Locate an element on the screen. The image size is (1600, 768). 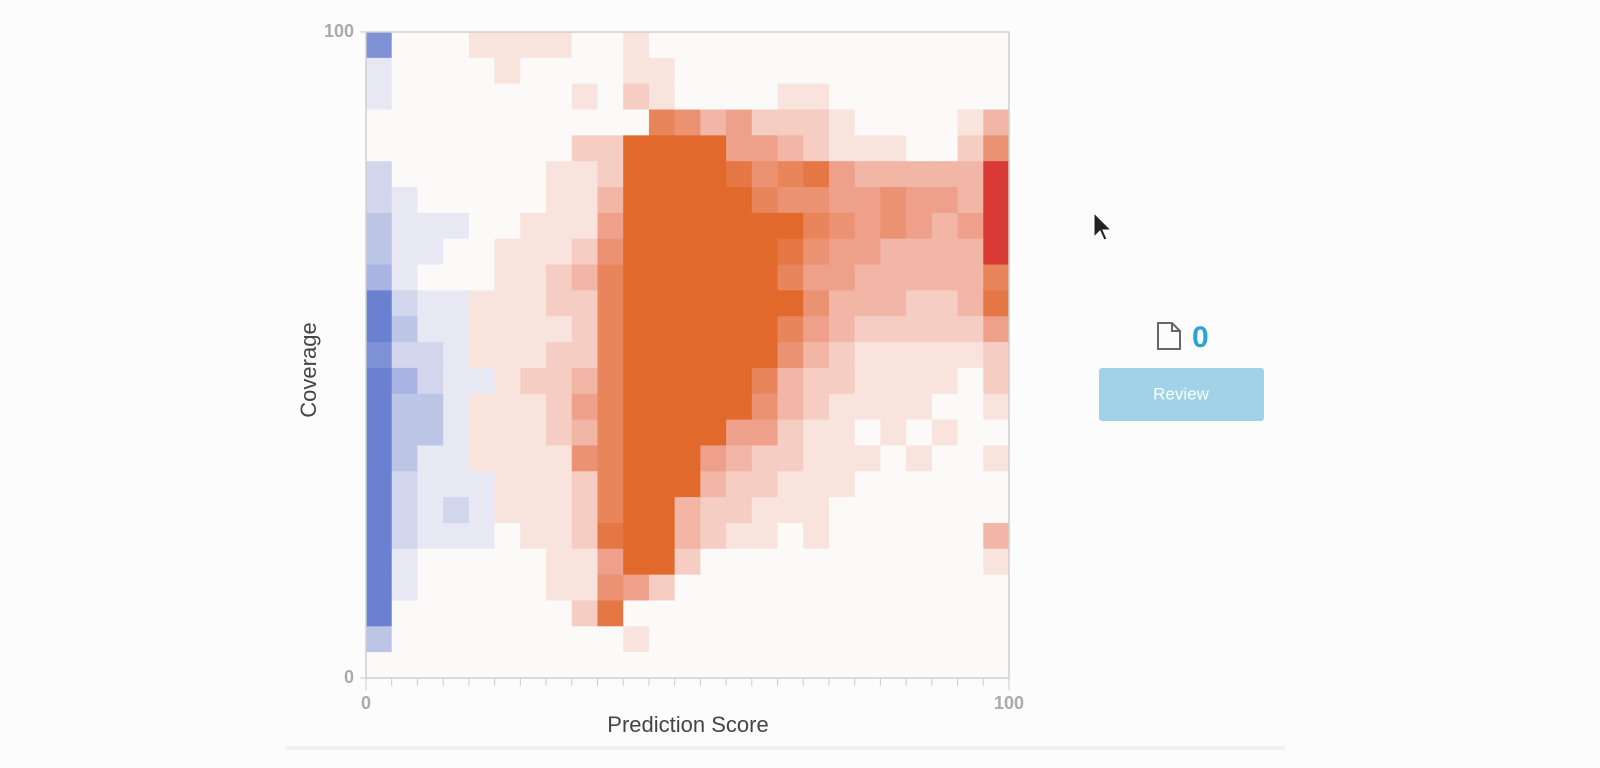
review-button is located at coordinates (1181, 394).